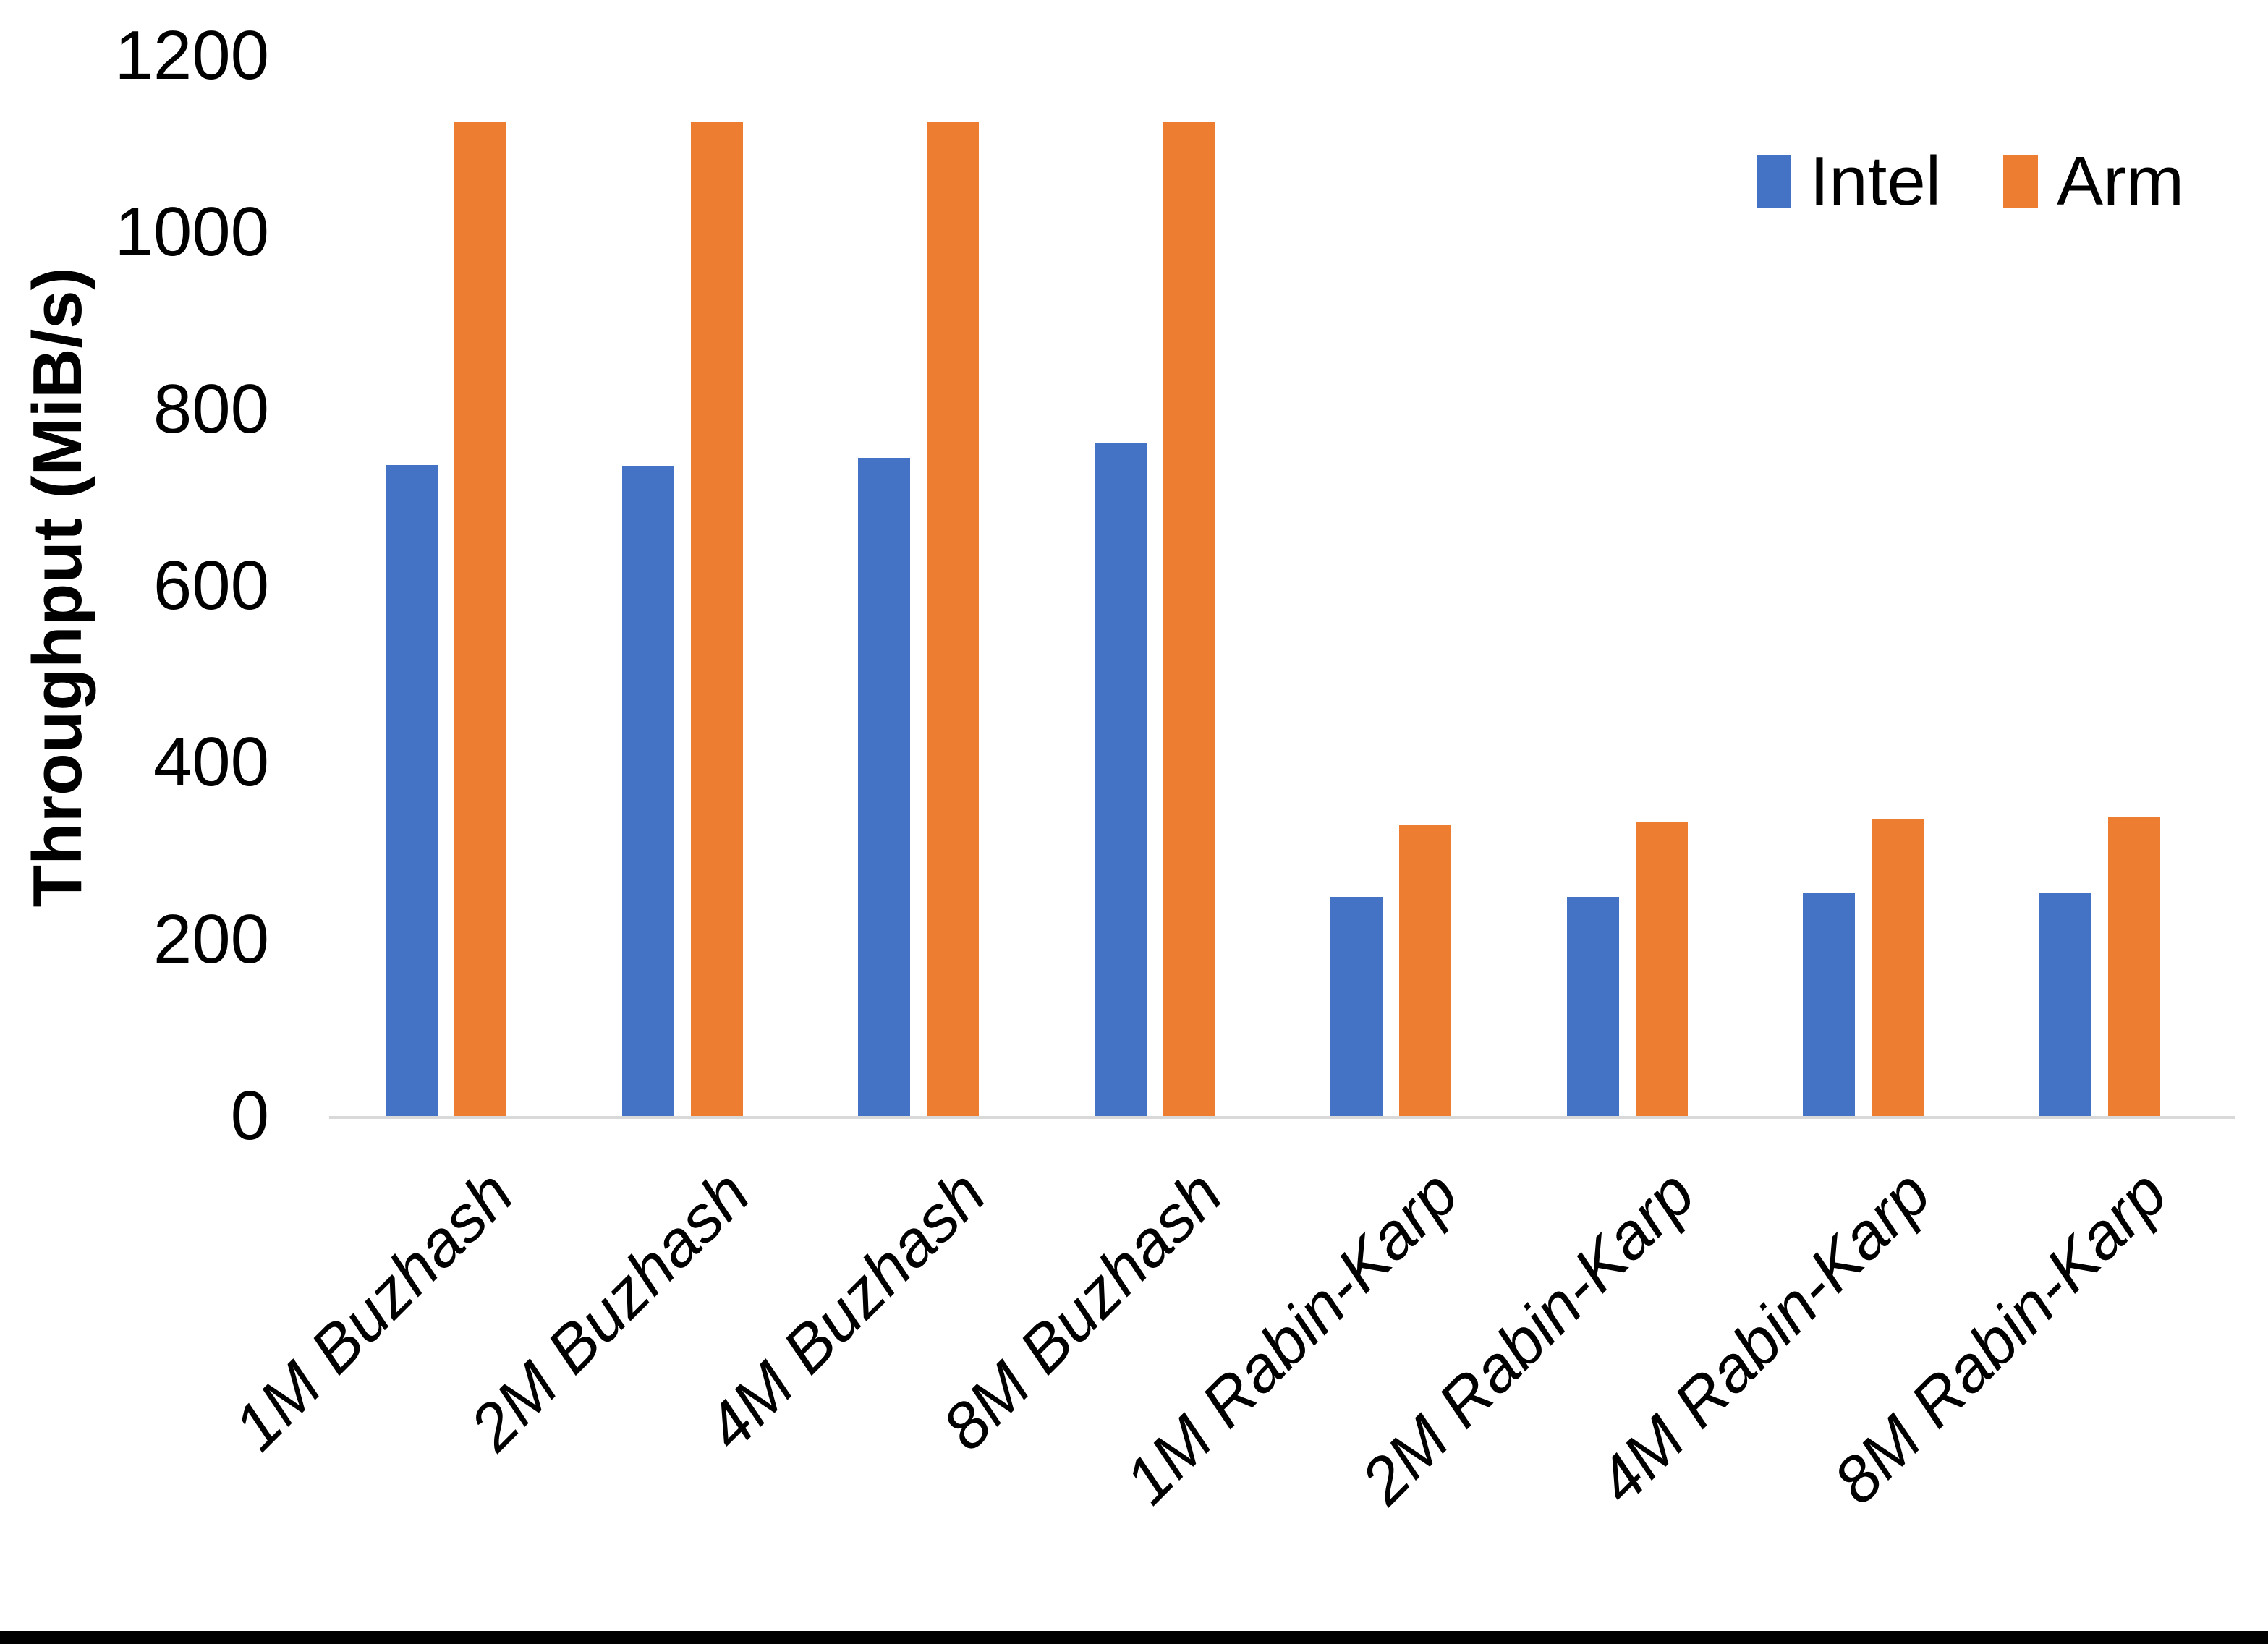  I want to click on legend-item-intel: Intel, so click(1849, 181).